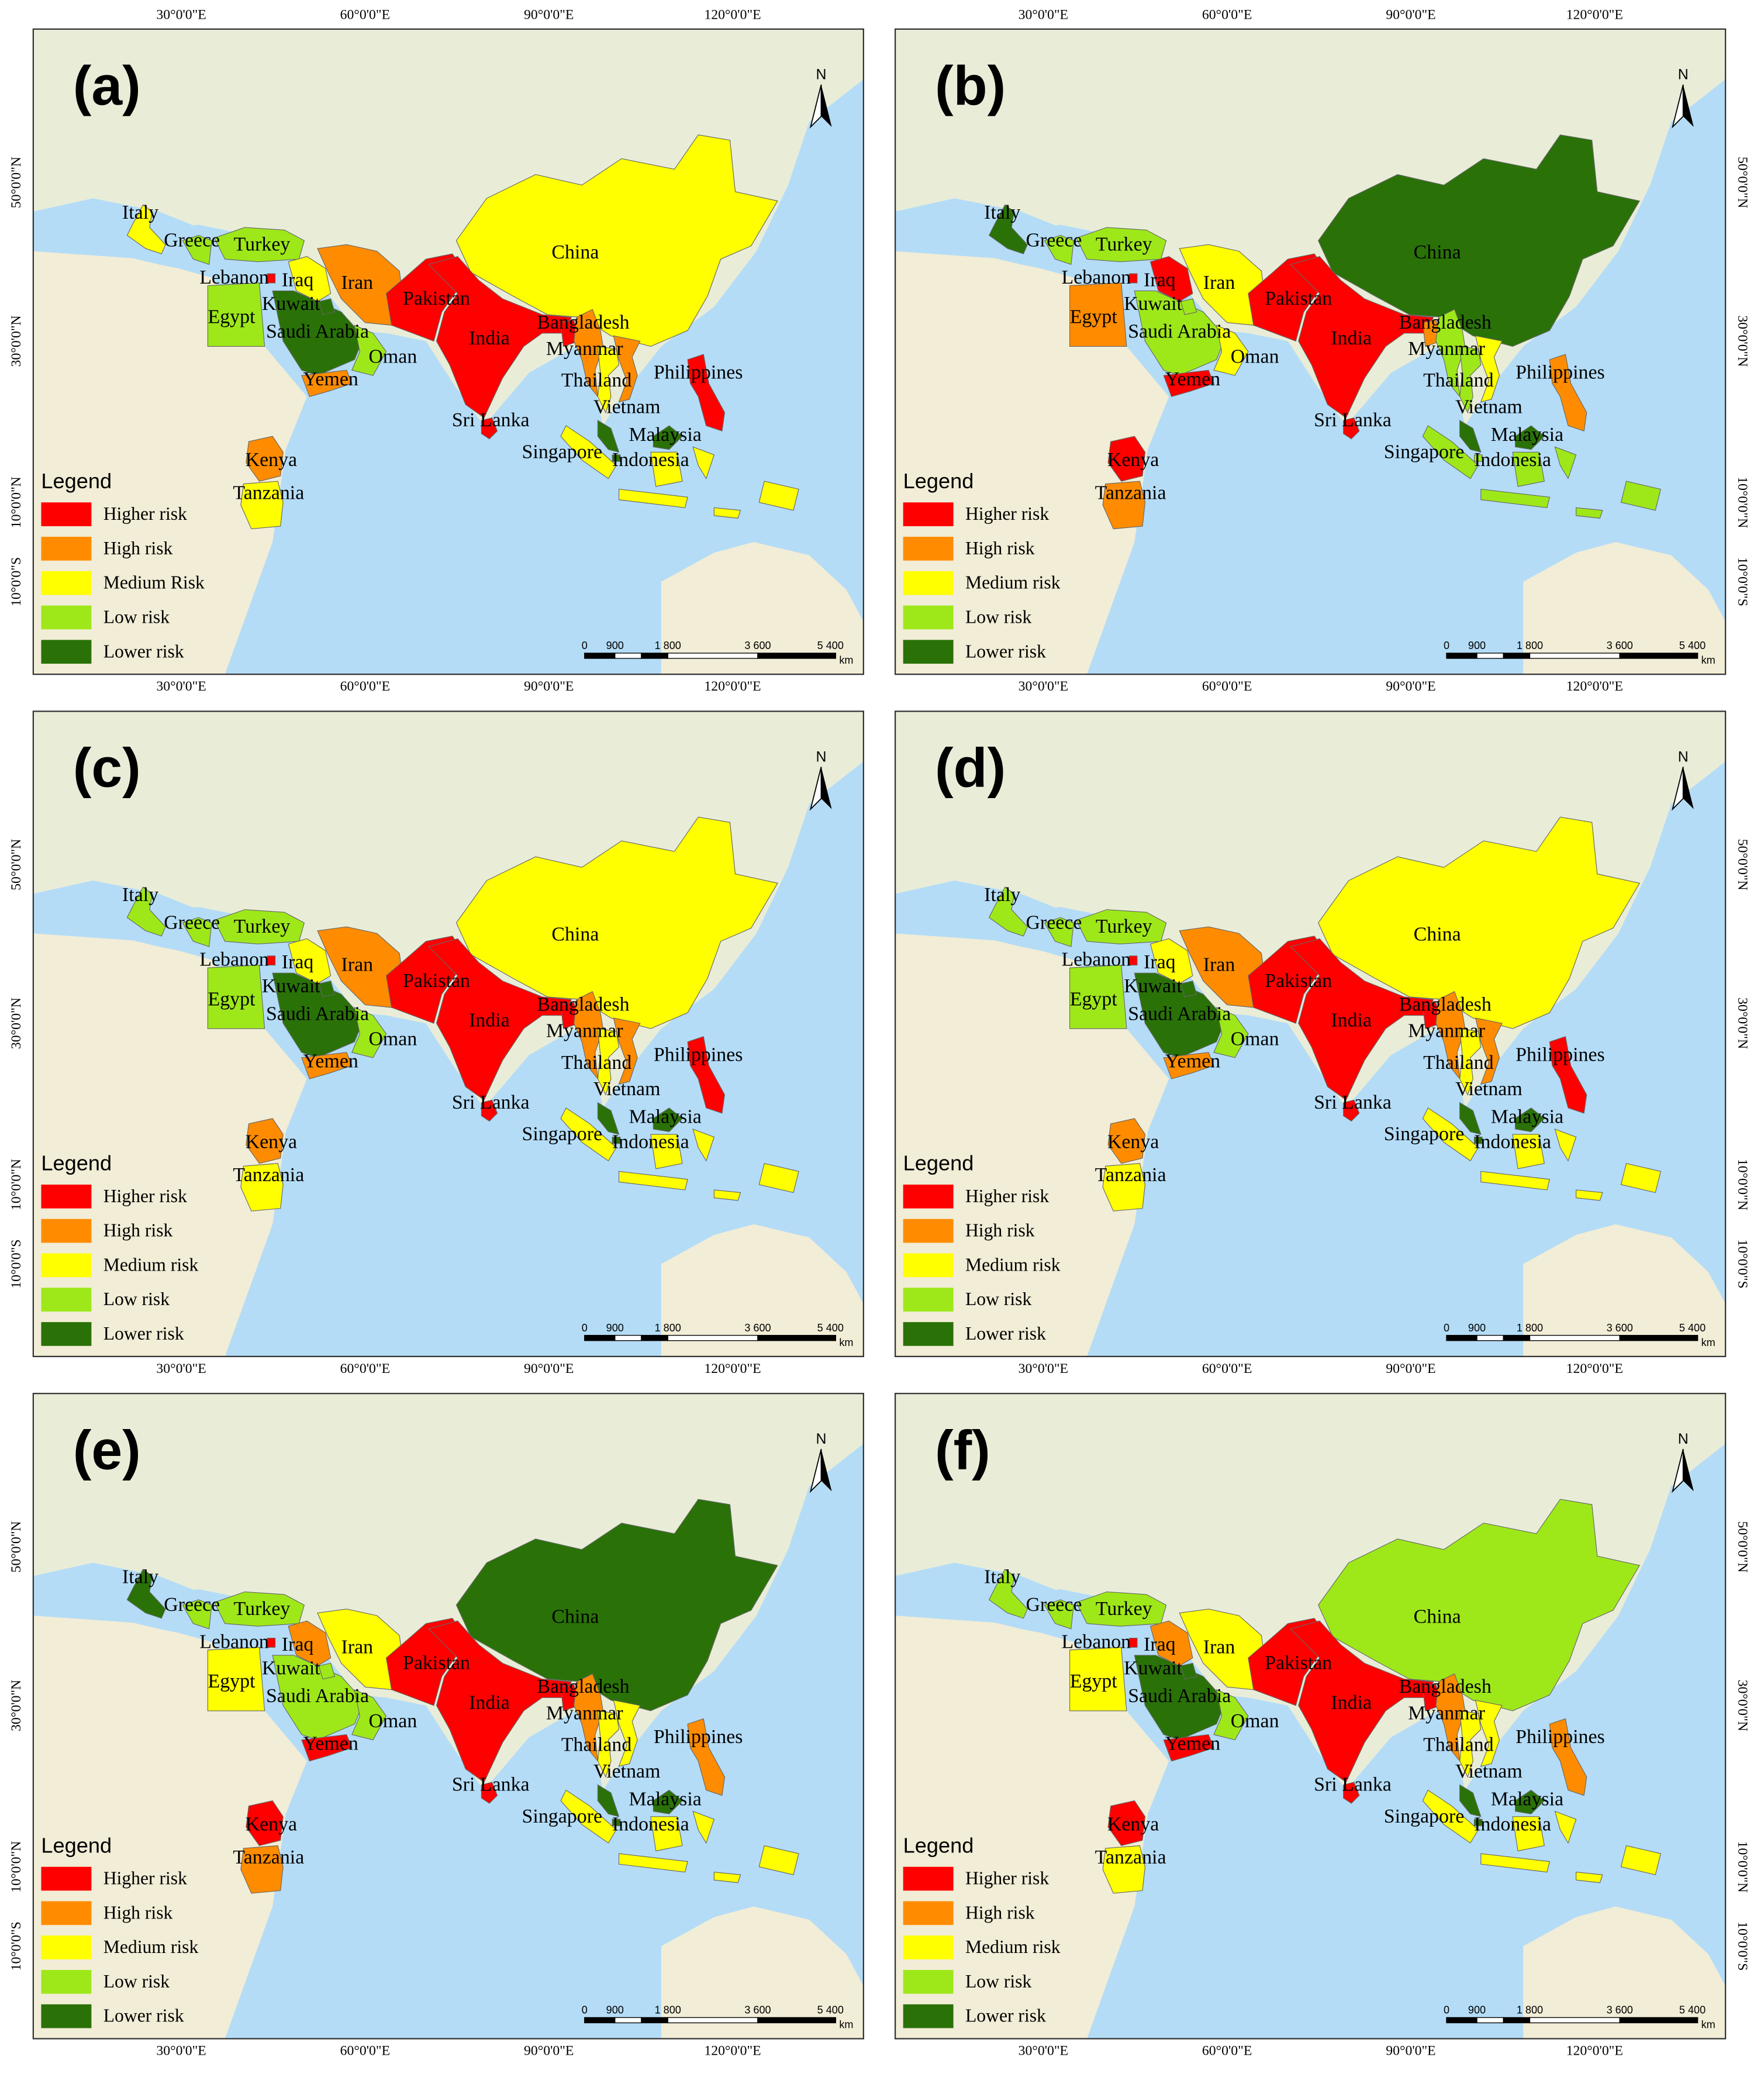 Image resolution: width=1764 pixels, height=2081 pixels. Describe the element at coordinates (826, 105) in the screenshot. I see `north-arrow` at that location.